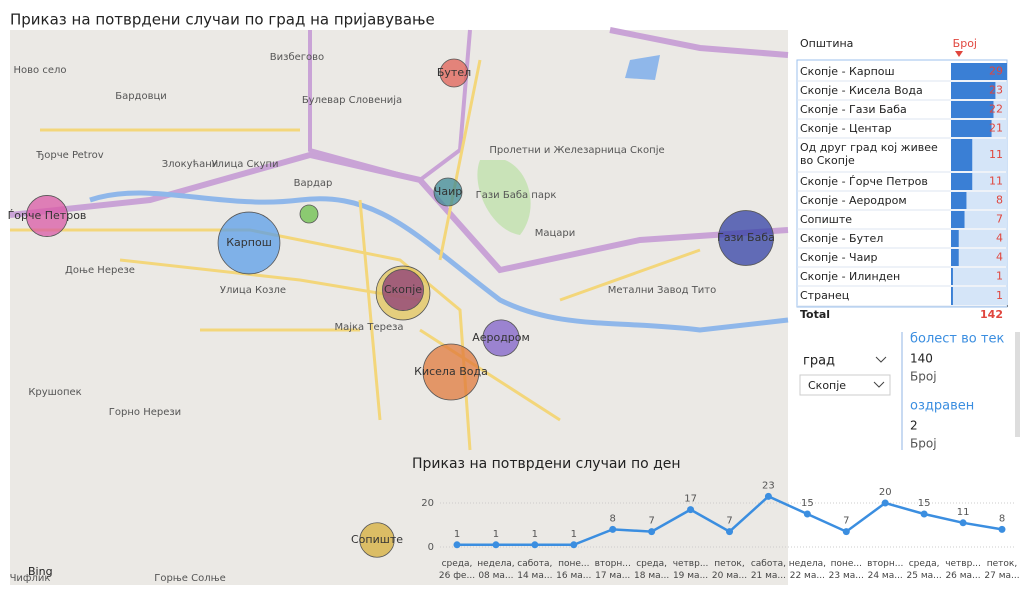 The image size is (1024, 601). Describe the element at coordinates (965, 43) in the screenshot. I see `table-header: Број` at that location.